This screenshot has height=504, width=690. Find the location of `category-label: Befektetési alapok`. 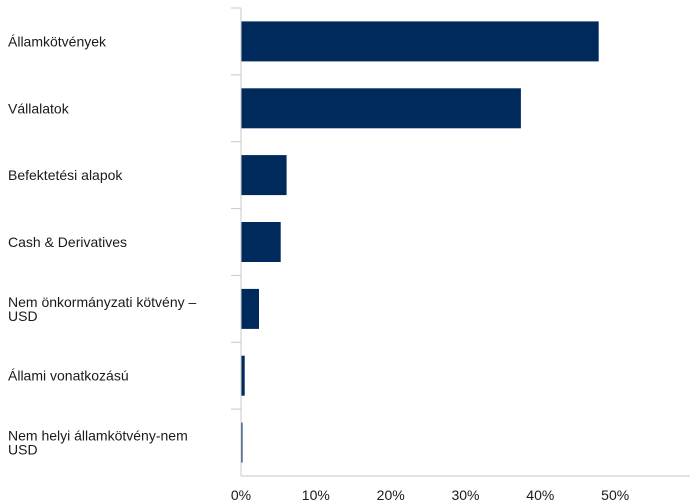

category-label: Befektetési alapok is located at coordinates (65, 175).